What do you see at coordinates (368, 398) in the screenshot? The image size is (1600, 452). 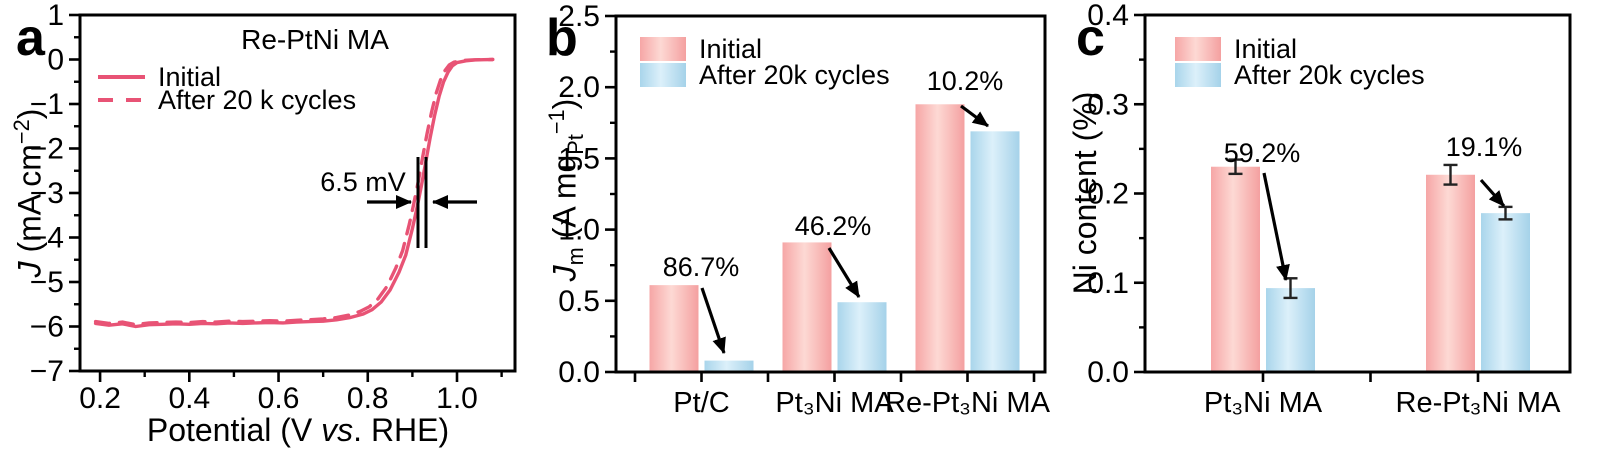 I see `x-tick-label: 0.8` at bounding box center [368, 398].